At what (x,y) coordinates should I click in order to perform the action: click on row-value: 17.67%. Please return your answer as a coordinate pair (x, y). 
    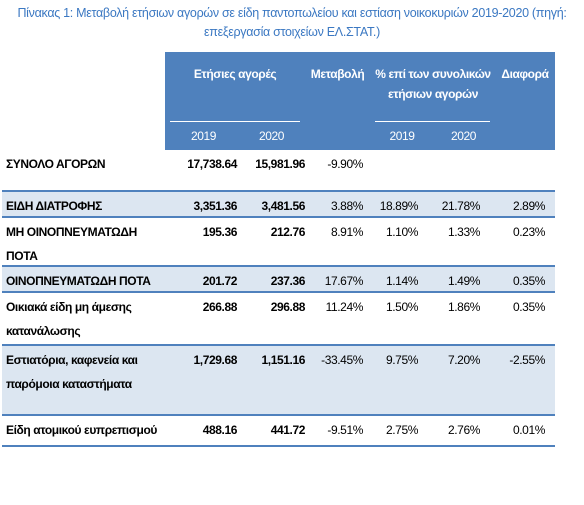
    Looking at the image, I should click on (344, 281).